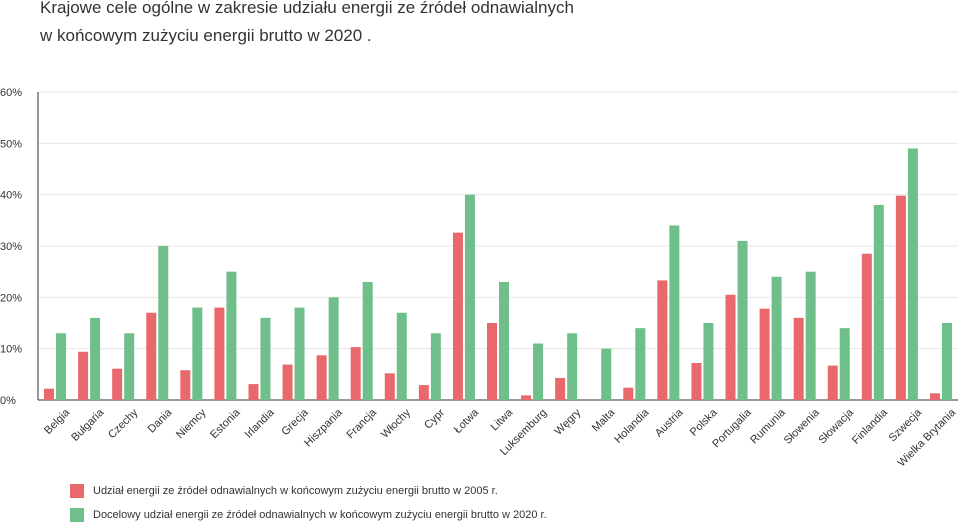 This screenshot has width=960, height=532. What do you see at coordinates (567, 421) in the screenshot?
I see `x-tick-label: Węgry` at bounding box center [567, 421].